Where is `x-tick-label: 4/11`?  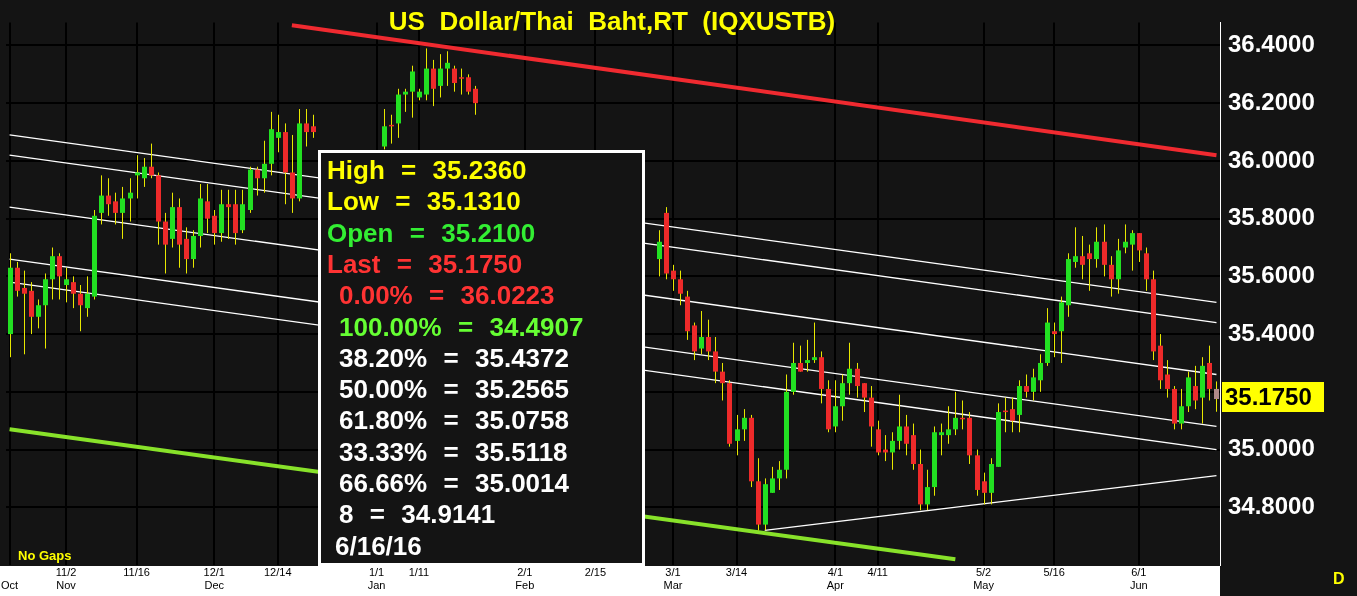 x-tick-label: 4/11 is located at coordinates (877, 571).